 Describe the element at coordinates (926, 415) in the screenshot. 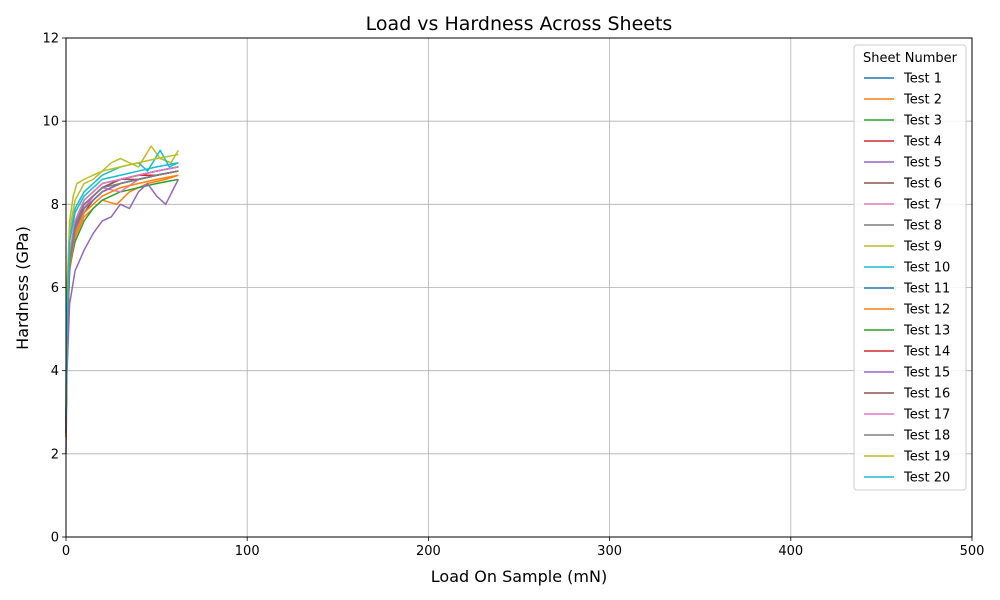

I see `legend-label: Test 17` at that location.